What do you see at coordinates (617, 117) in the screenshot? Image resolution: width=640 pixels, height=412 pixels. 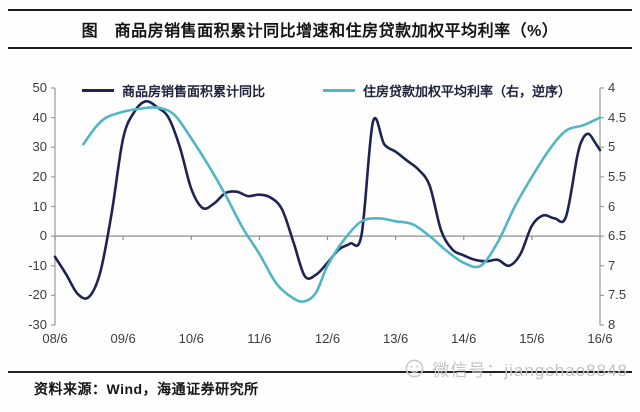 I see `right-axis-tick-label: 4.5` at bounding box center [617, 117].